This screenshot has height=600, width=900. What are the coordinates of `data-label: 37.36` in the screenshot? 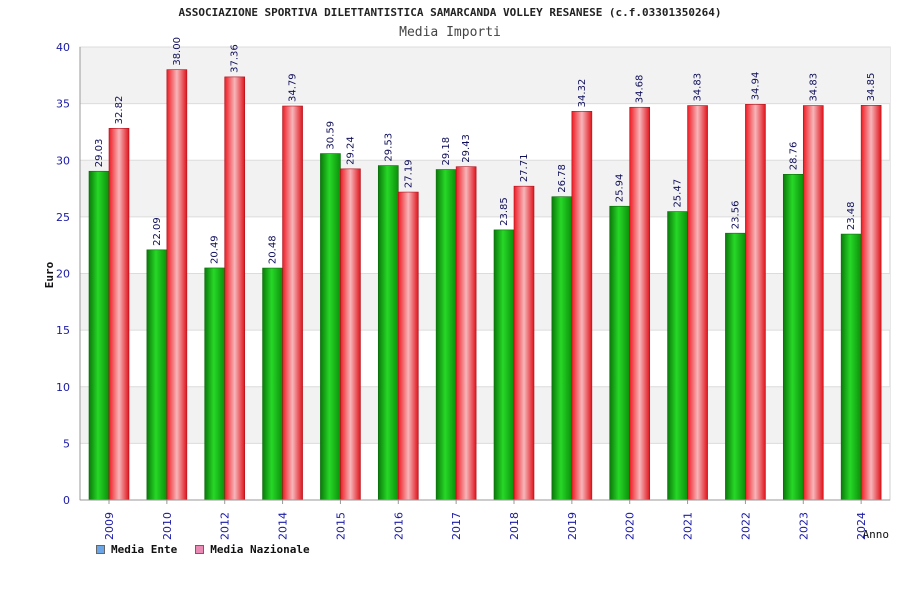 It's located at (235, 58).